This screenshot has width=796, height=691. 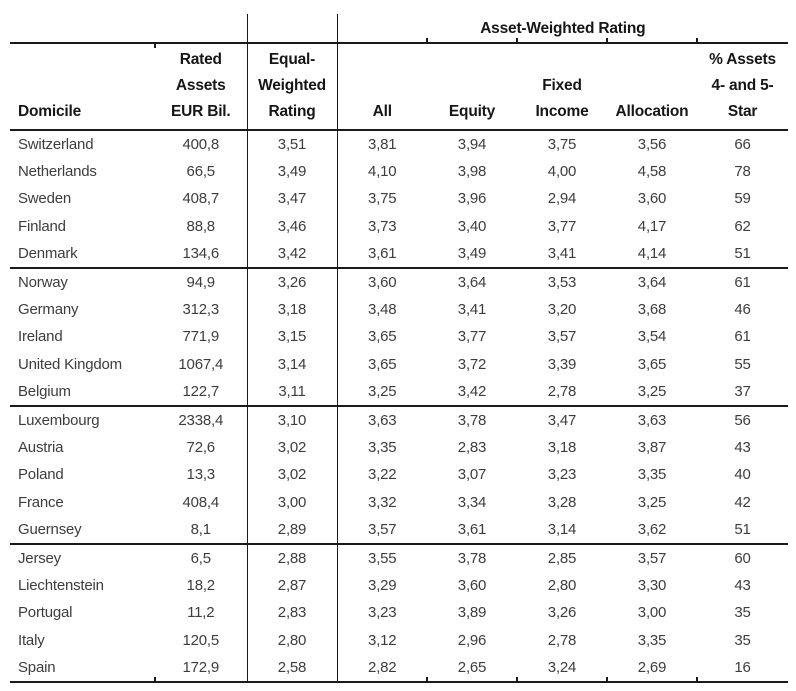 I want to click on header-line: Income, so click(x=562, y=111).